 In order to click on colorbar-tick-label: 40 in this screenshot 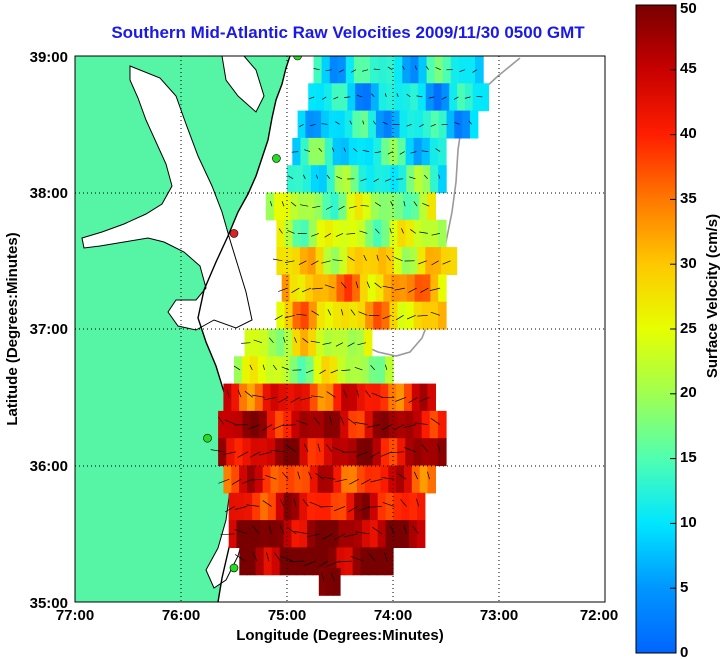, I will do `click(688, 133)`.